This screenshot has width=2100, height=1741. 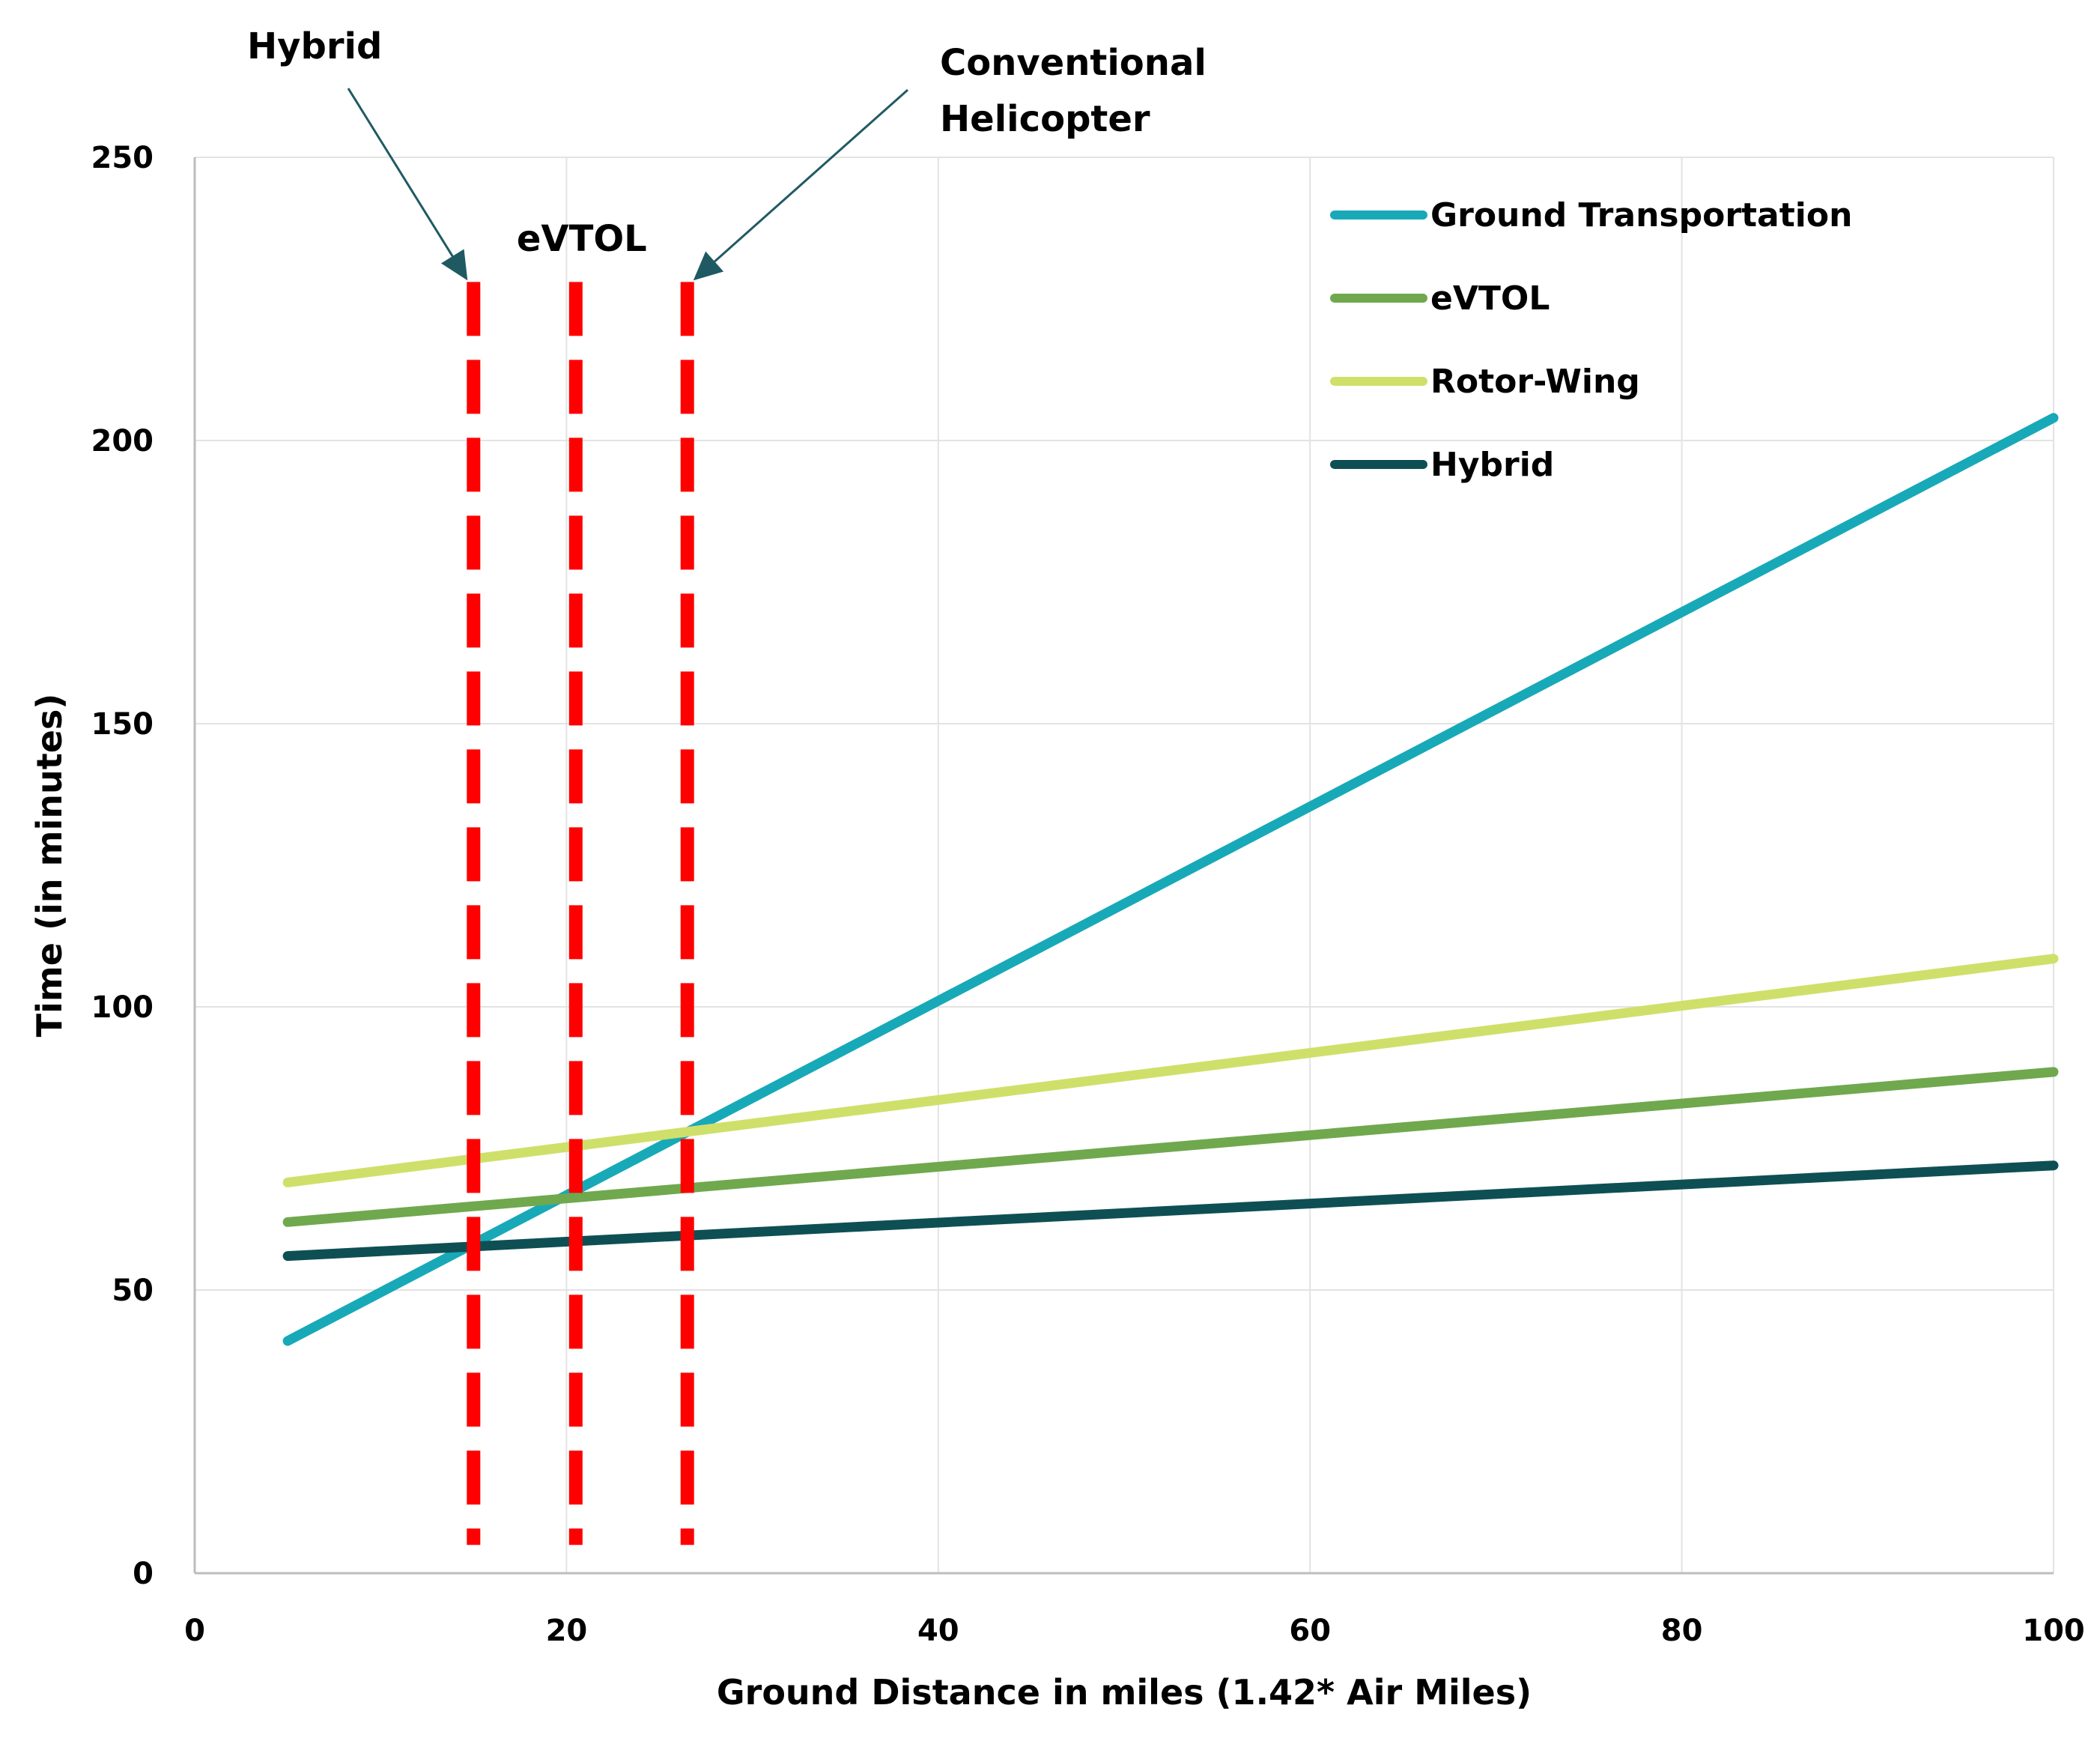 I want to click on arrow-conventional-shaft, so click(x=811, y=175).